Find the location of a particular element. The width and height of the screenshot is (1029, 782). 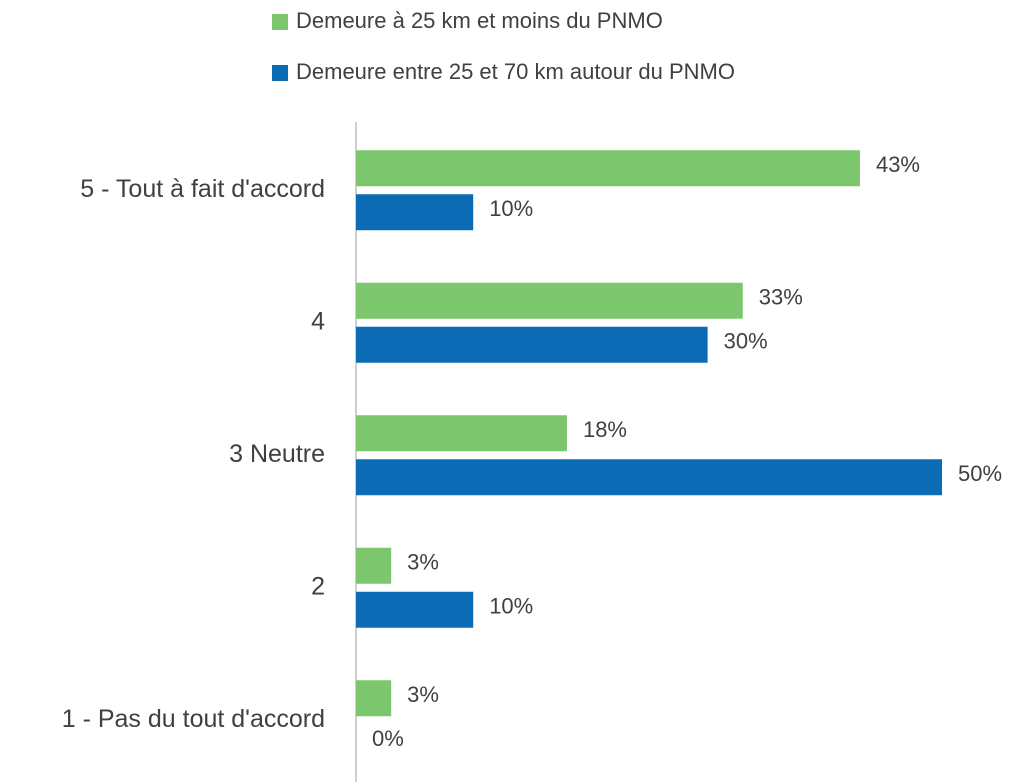

data-label: 18% is located at coordinates (605, 429).